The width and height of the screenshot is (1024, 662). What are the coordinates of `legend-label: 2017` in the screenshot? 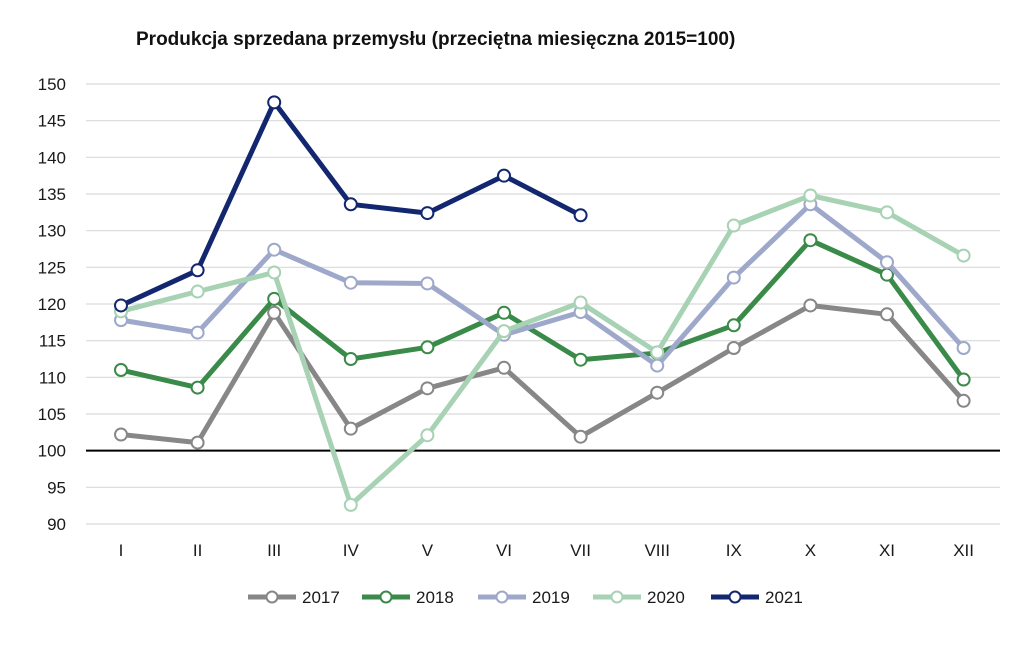 It's located at (321, 597).